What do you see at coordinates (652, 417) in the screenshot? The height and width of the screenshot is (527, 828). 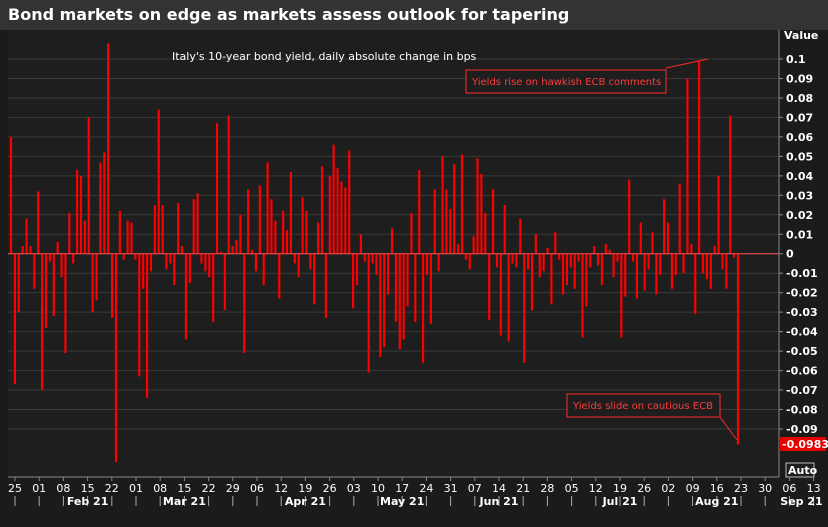 I see `annotation-cautious: Yields slide on cautious ECB` at bounding box center [652, 417].